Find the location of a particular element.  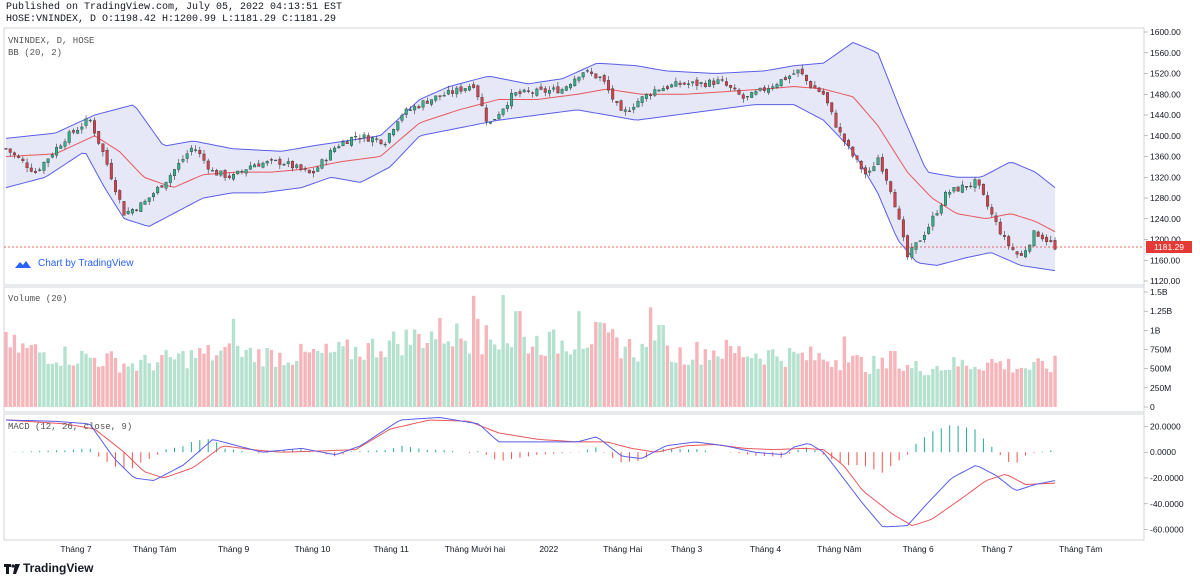

price-pane-title: VNINDEX, D, HOSE is located at coordinates (51, 41).